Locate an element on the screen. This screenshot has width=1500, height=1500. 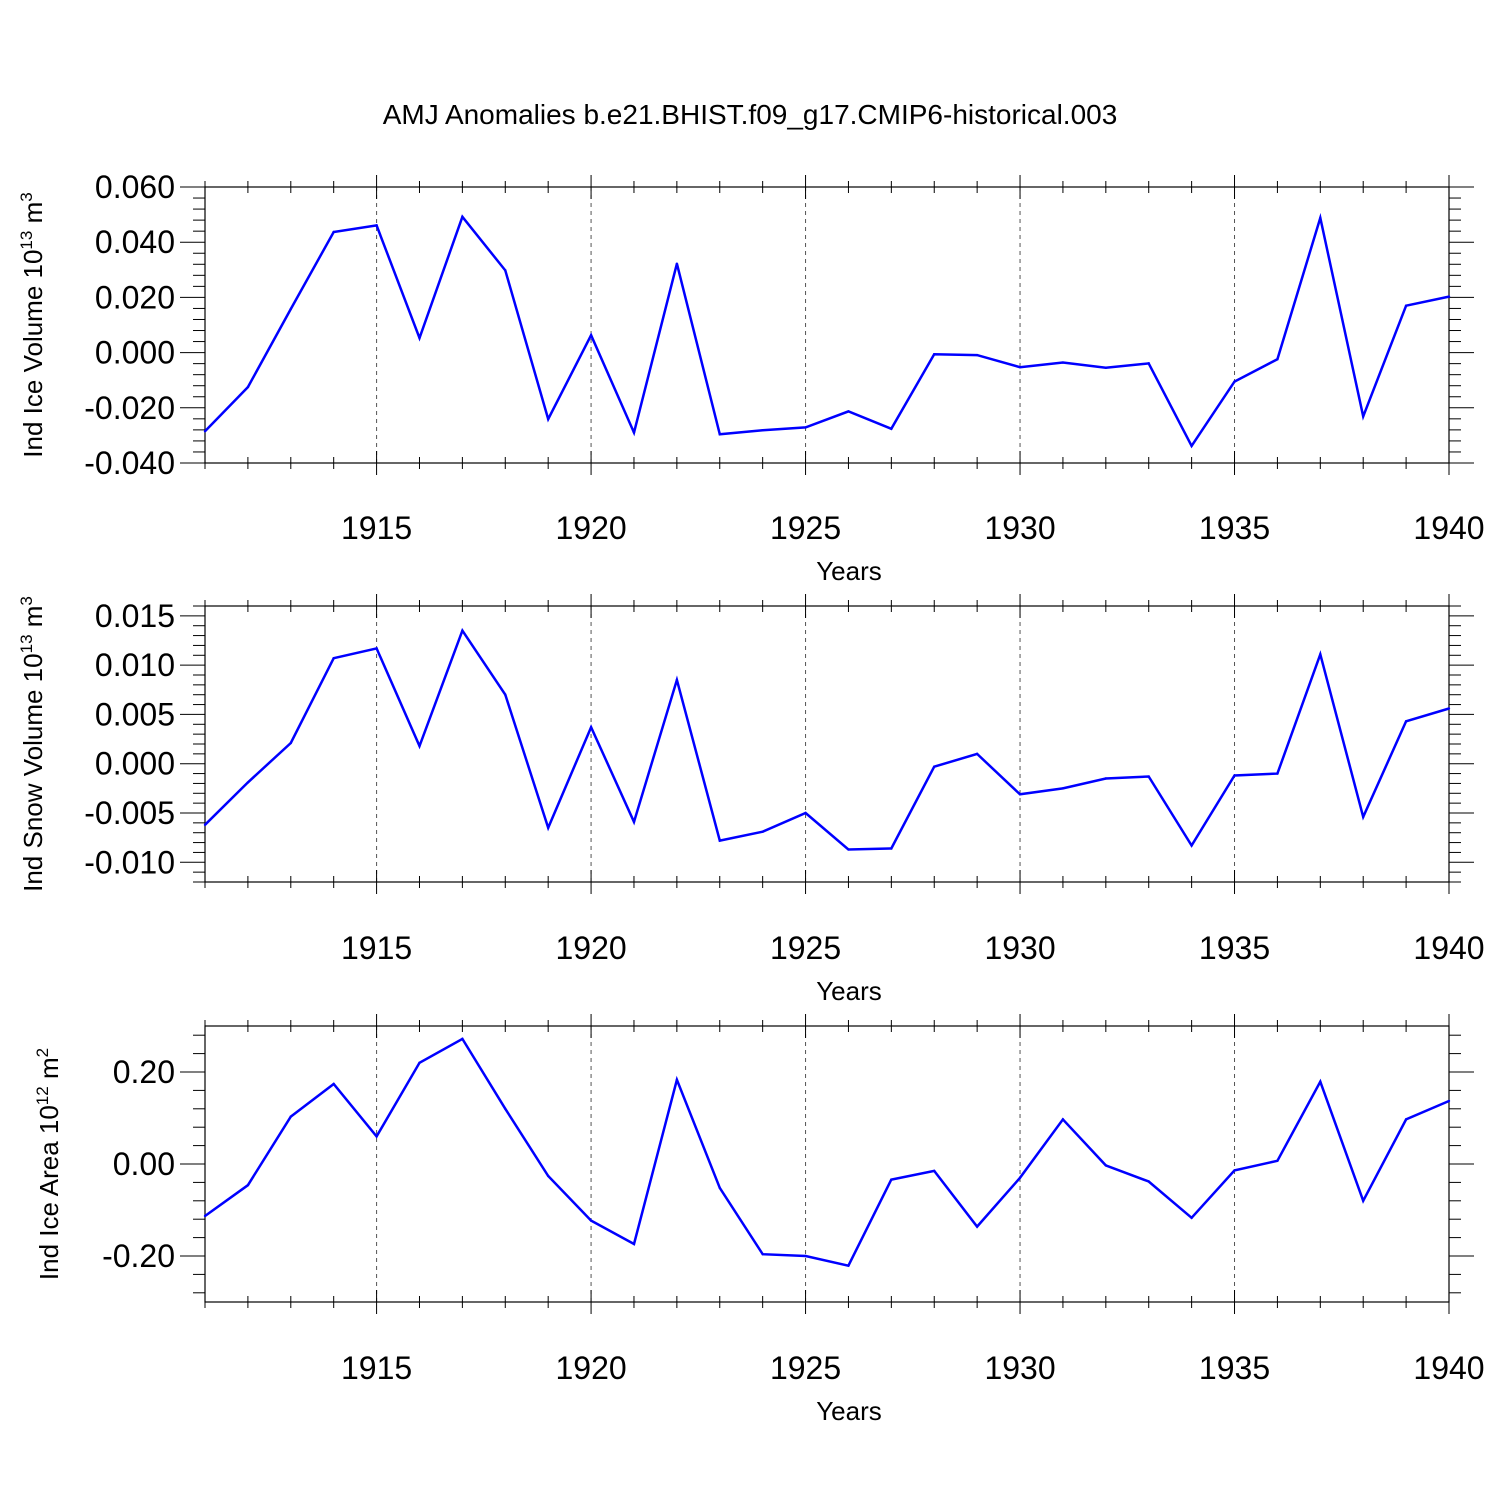
data-point-1934 is located at coordinates (1191, 845).